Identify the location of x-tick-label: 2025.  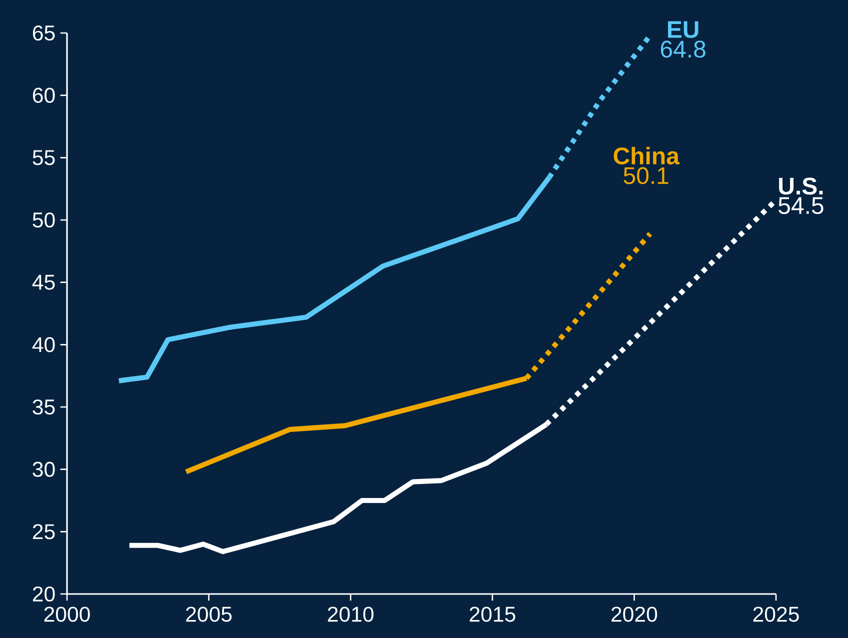
(776, 614).